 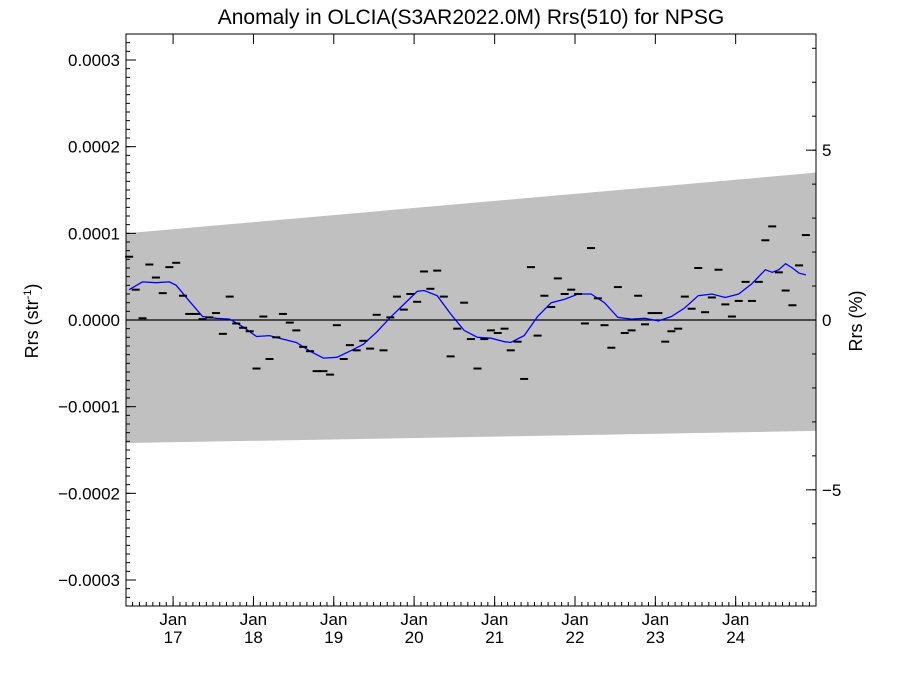 I want to click on y-axis-right-label: Rrs (%), so click(x=856, y=321).